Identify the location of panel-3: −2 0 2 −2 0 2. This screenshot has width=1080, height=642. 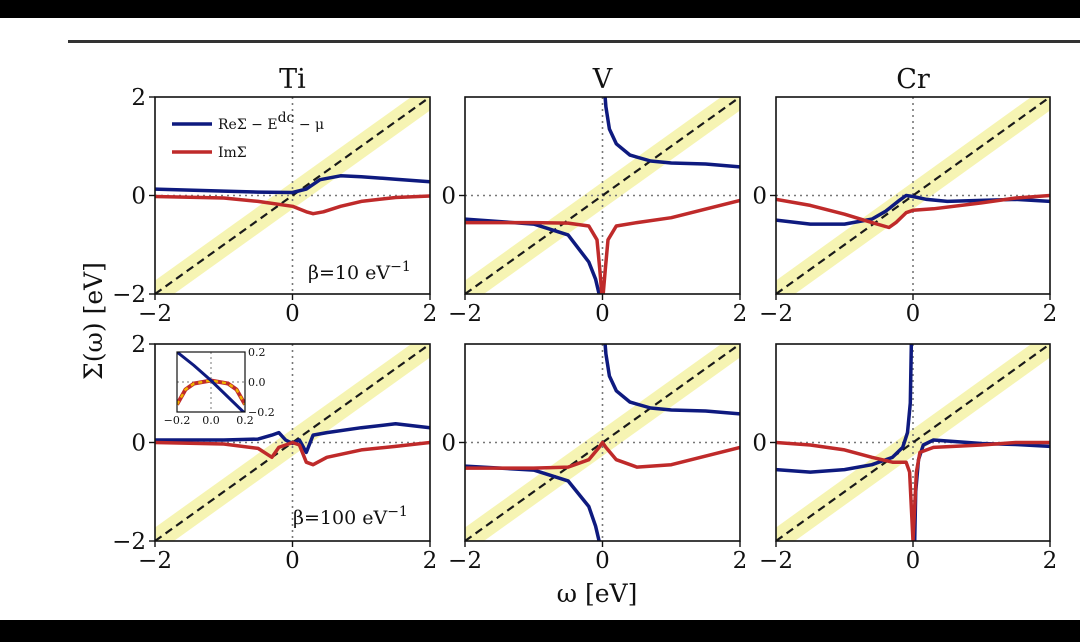
(274, 453).